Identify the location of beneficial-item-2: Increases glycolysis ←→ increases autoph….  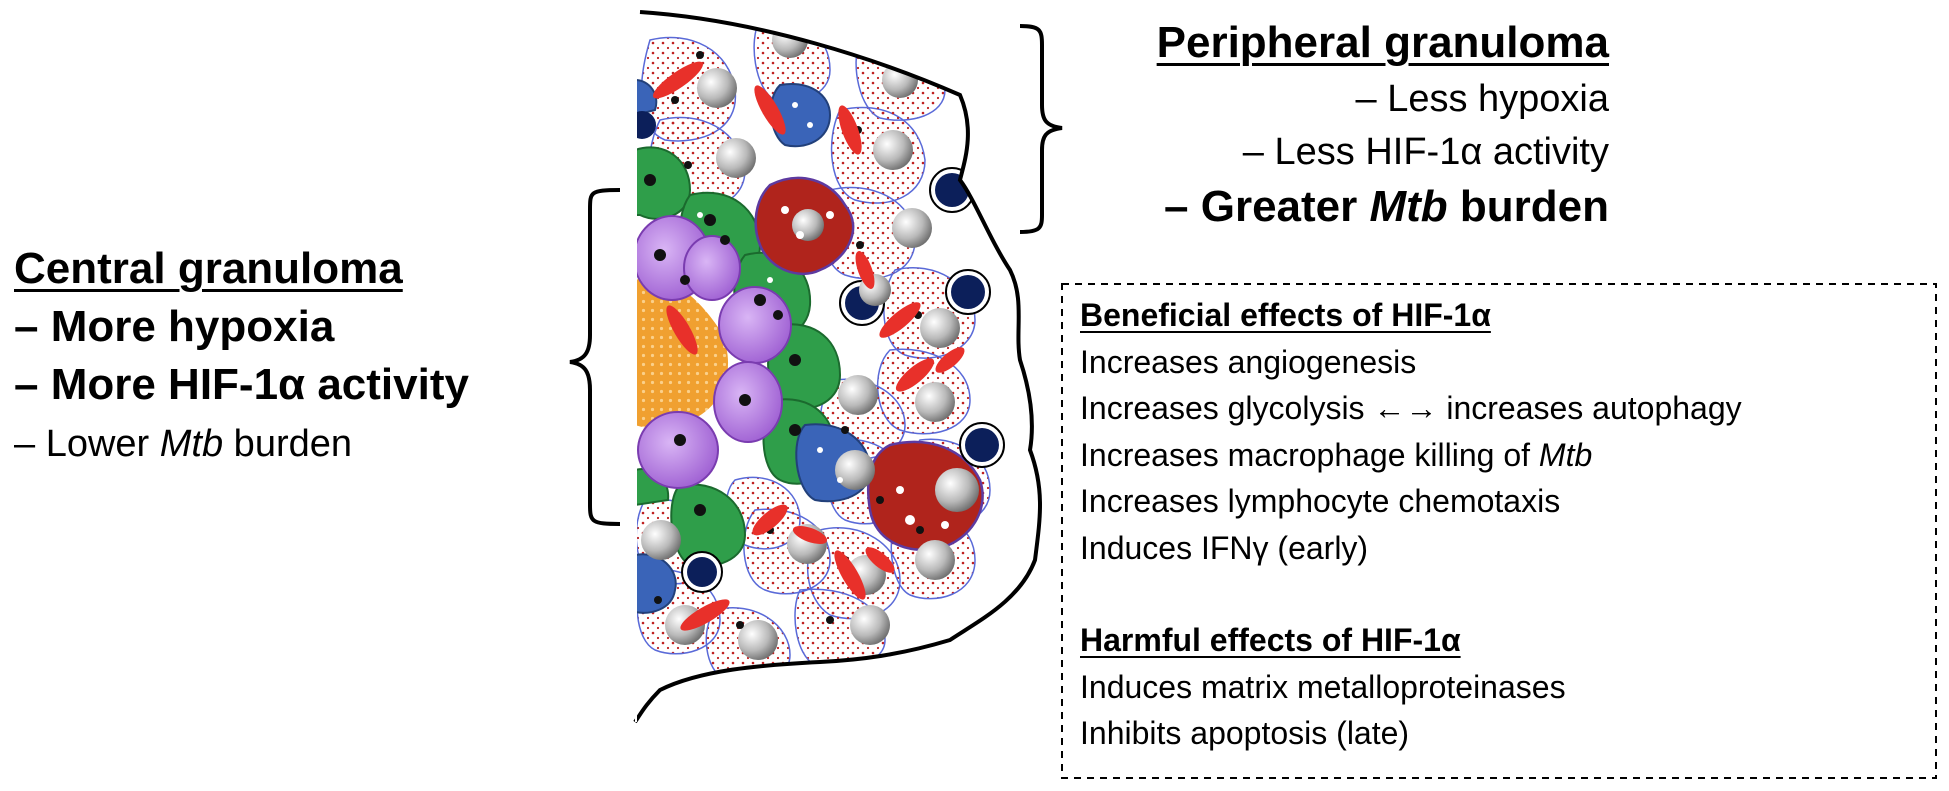
(1411, 408).